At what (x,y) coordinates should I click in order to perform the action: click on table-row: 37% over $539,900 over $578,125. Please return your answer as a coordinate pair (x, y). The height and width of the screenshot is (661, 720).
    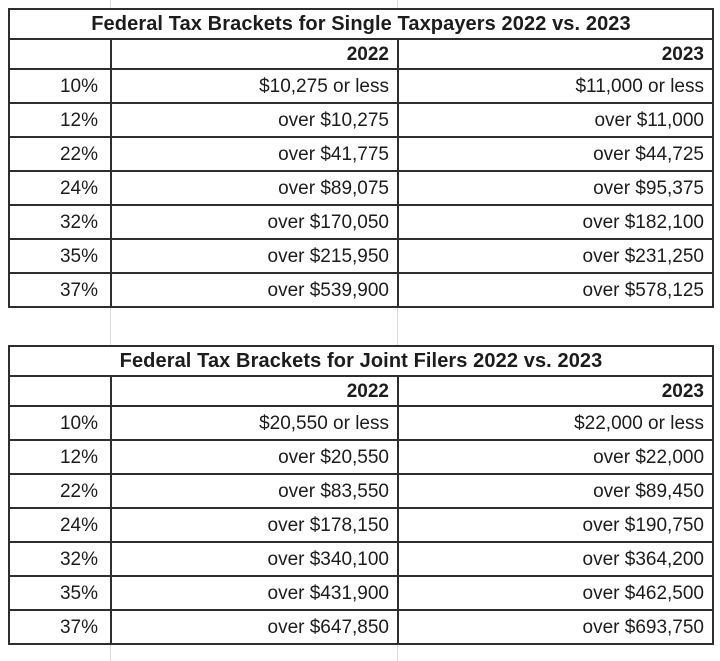
    Looking at the image, I should click on (361, 290).